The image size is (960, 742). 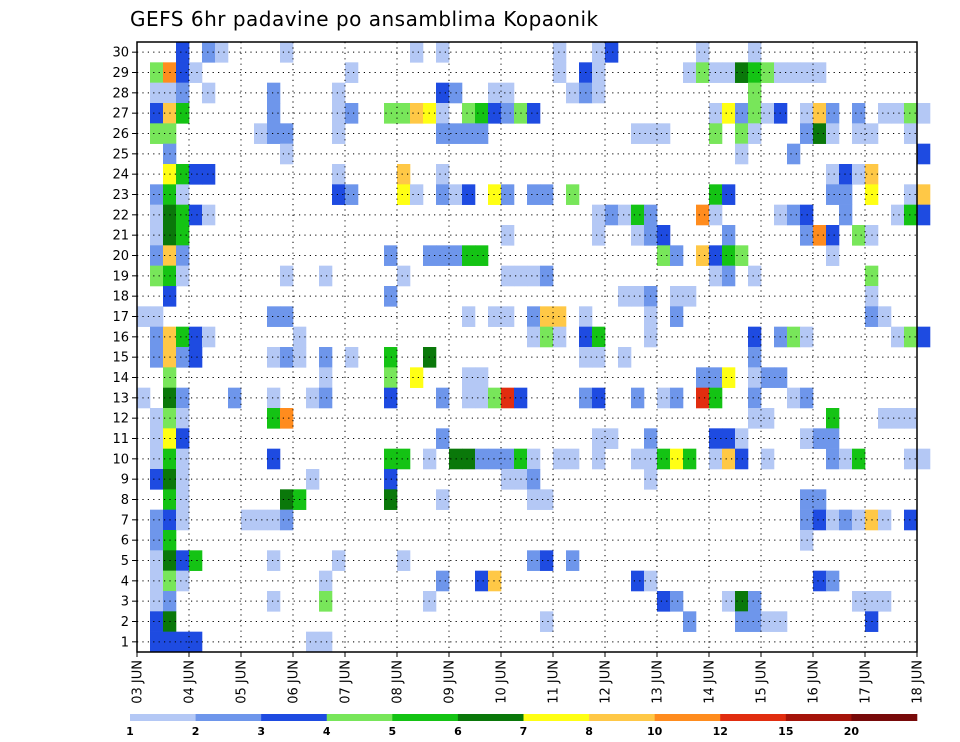 I want to click on y-tick-label: 24, so click(x=120, y=175).